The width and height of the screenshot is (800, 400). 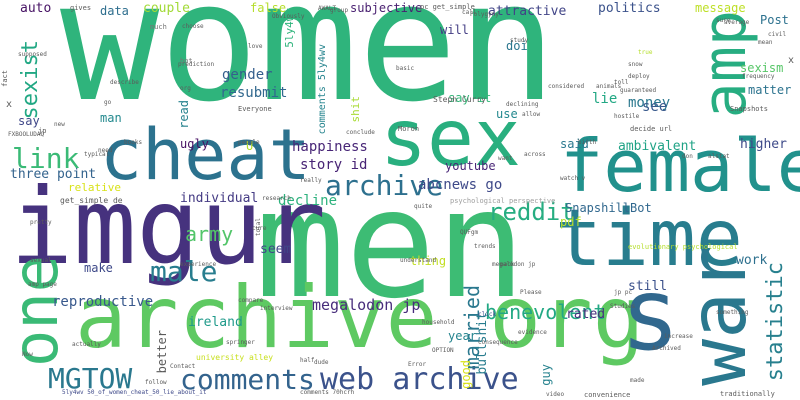 What do you see at coordinates (247, 379) in the screenshot?
I see `cloud-word: comments` at bounding box center [247, 379].